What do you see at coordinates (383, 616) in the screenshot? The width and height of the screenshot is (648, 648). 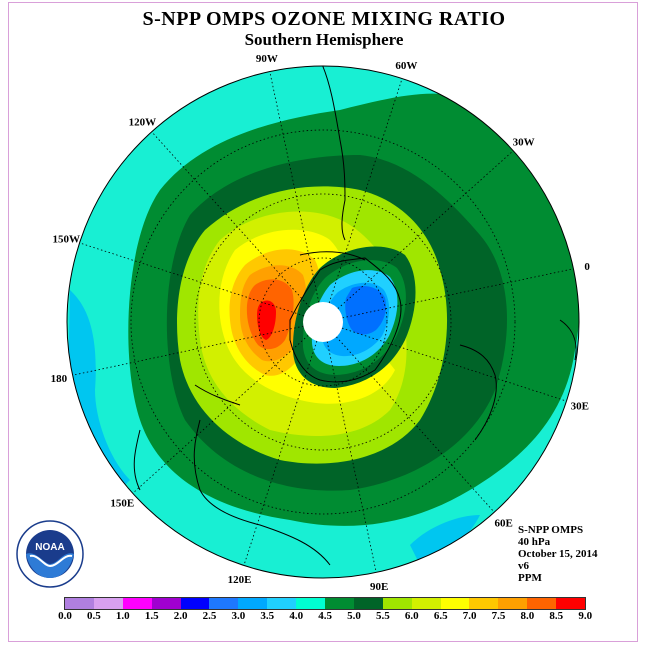 I see `colorbar-tick-label: 5.5` at bounding box center [383, 616].